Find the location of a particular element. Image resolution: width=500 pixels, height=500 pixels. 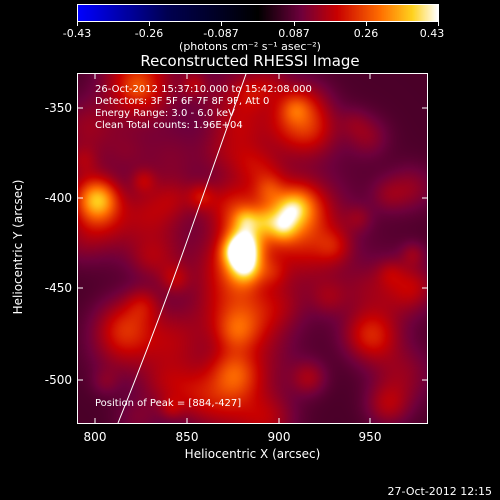

colorbar-tick-label: 0.087 is located at coordinates (294, 33).